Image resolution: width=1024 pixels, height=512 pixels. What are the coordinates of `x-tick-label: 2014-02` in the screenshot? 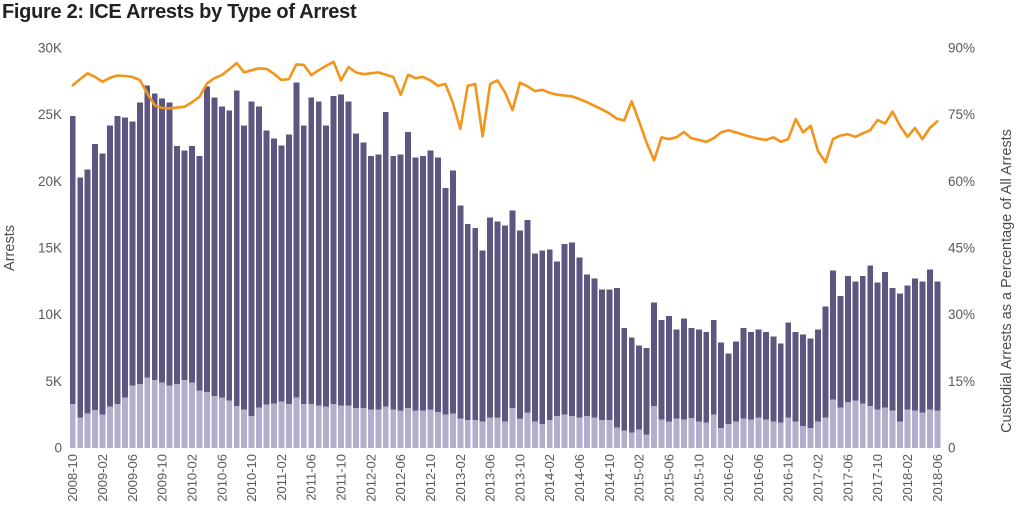 It's located at (549, 478).